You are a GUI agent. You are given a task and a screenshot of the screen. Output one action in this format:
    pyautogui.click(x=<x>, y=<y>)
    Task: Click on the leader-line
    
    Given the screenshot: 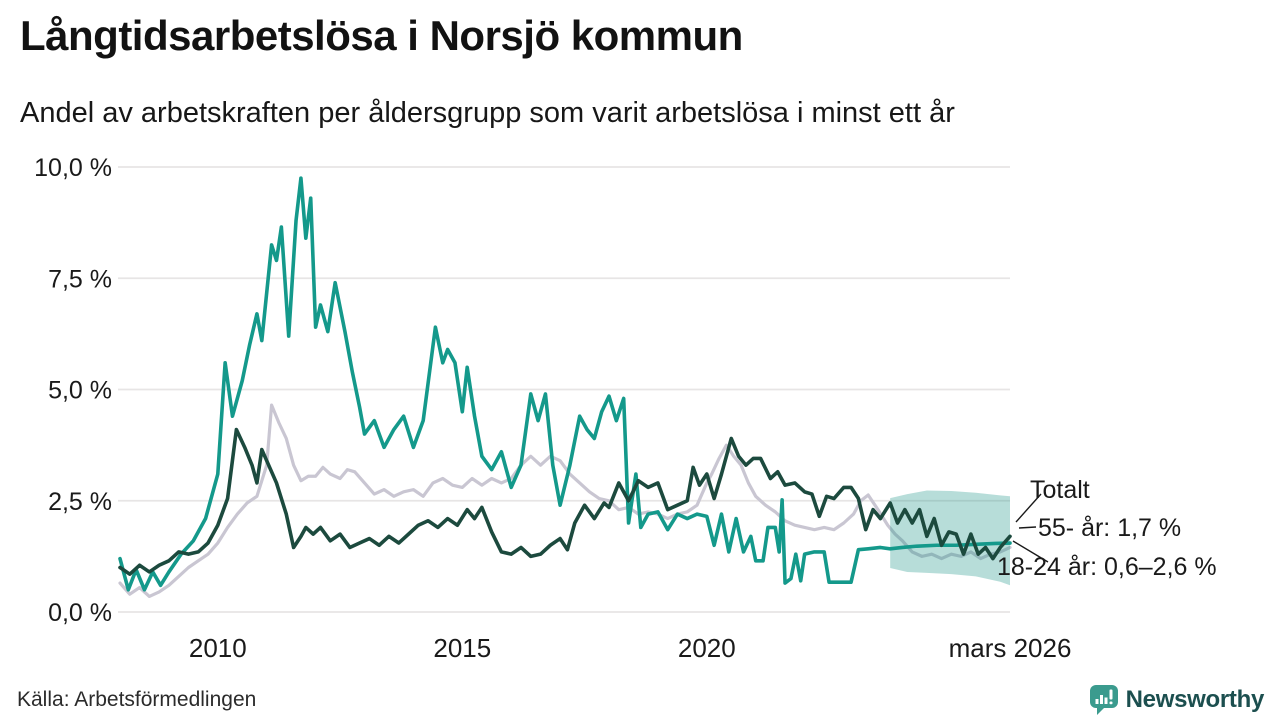 What is the action you would take?
    pyautogui.click(x=1027, y=527)
    